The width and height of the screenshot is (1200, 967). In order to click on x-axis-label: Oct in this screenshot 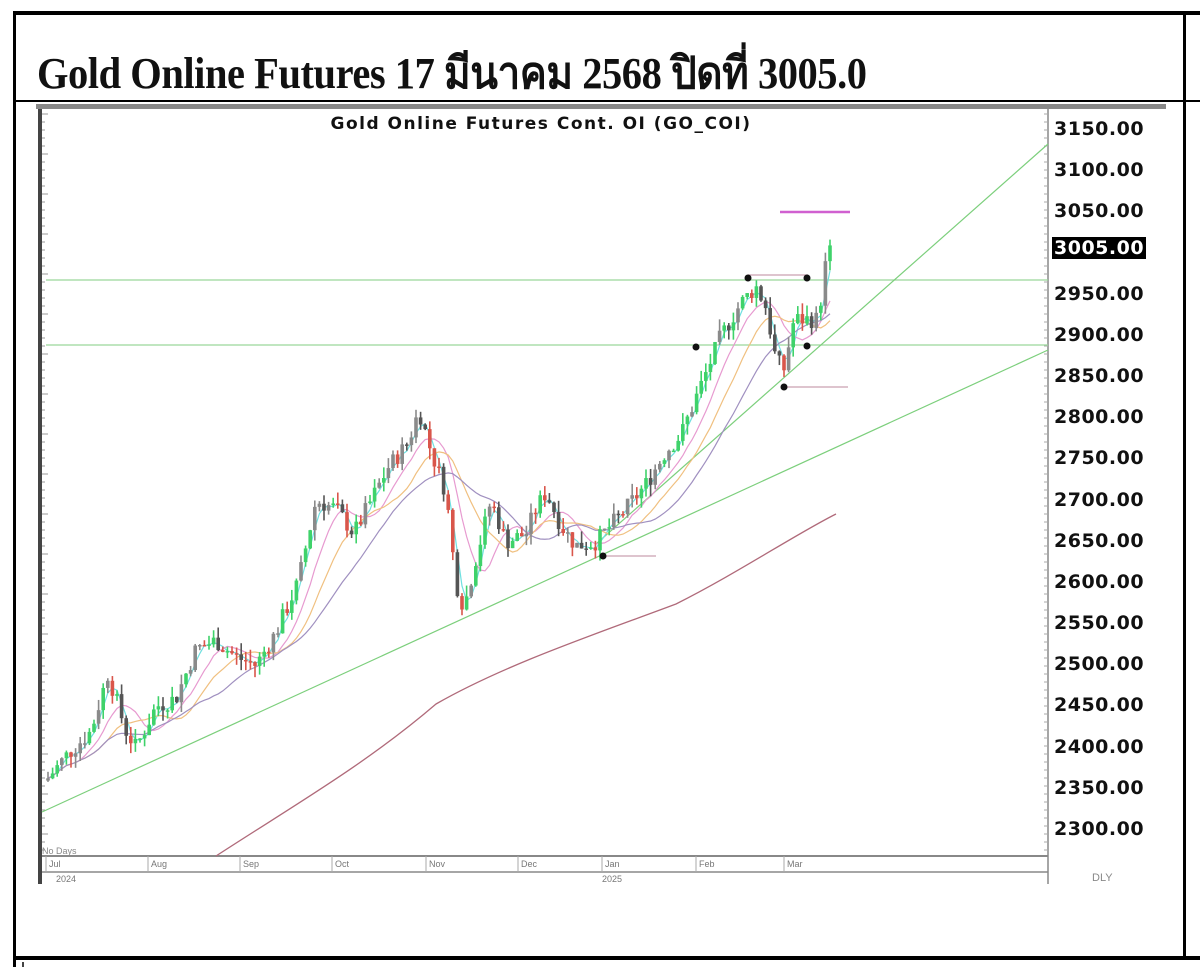, I will do `click(342, 864)`.